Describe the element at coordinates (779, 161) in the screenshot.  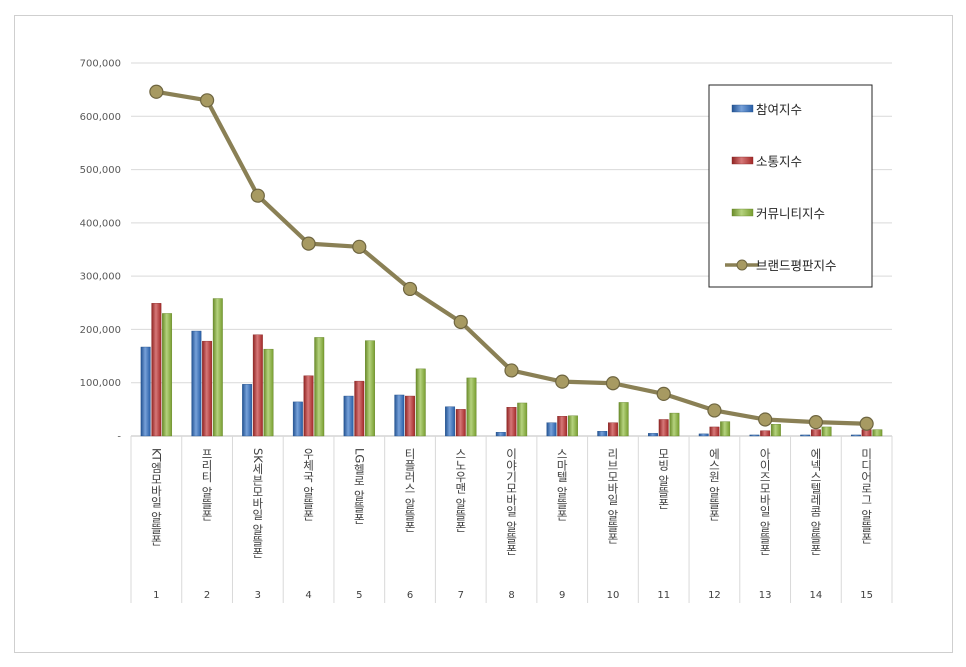
I see `legend-label: 소통지수` at that location.